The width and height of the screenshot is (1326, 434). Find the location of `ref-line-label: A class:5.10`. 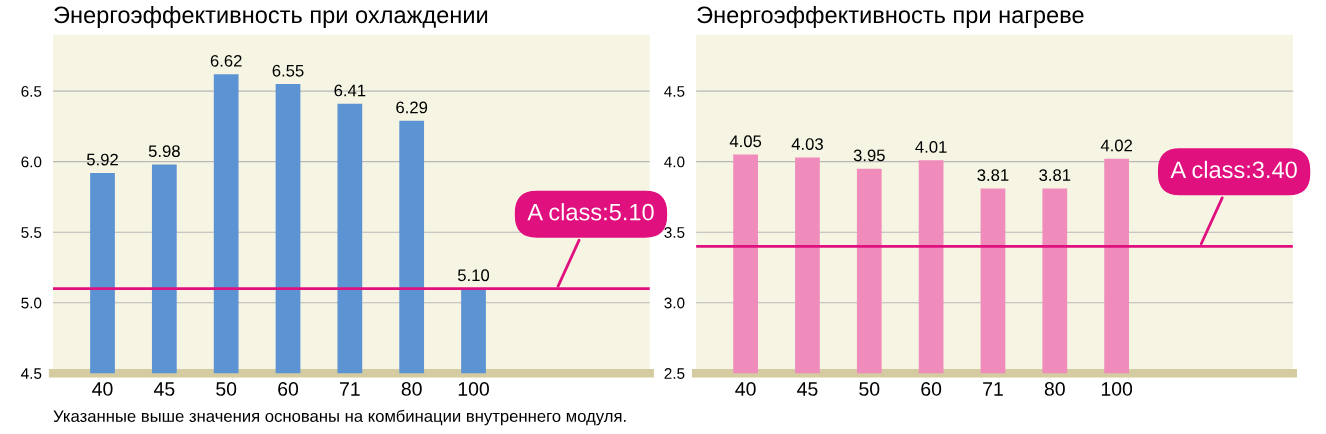

ref-line-label: A class:5.10 is located at coordinates (590, 212).